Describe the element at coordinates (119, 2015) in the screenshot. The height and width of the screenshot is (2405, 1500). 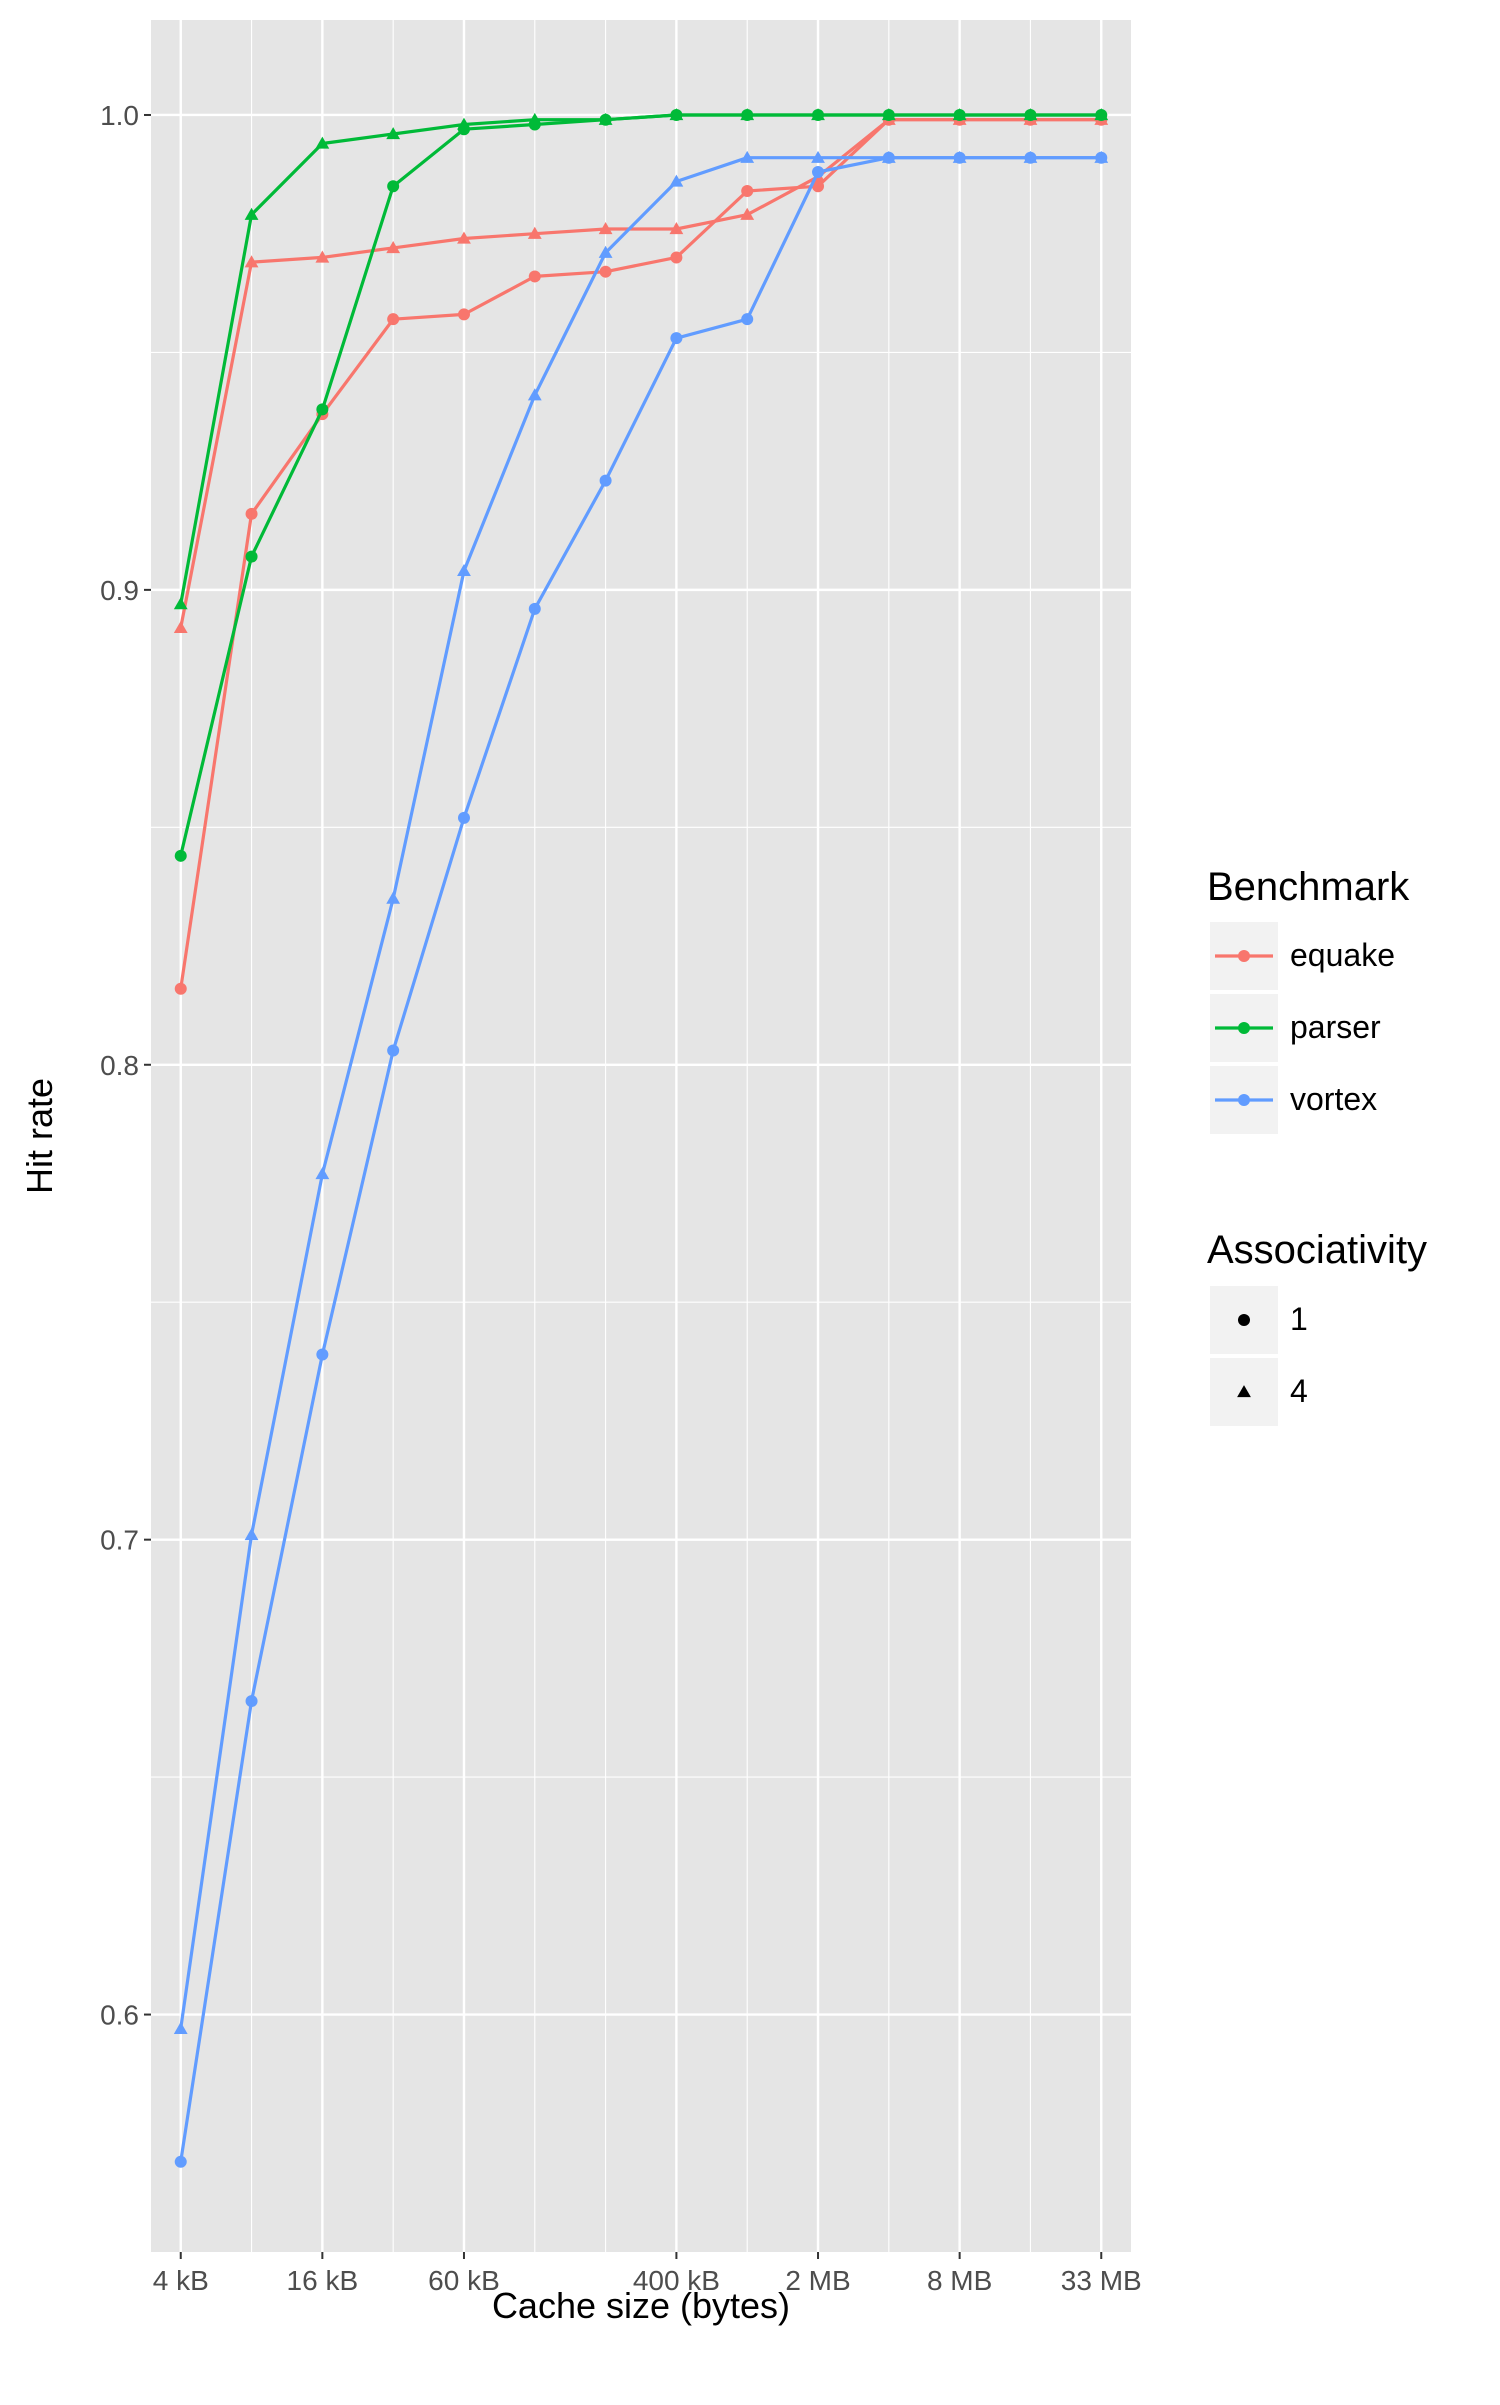
I see `y-tick-label: 0.6` at that location.